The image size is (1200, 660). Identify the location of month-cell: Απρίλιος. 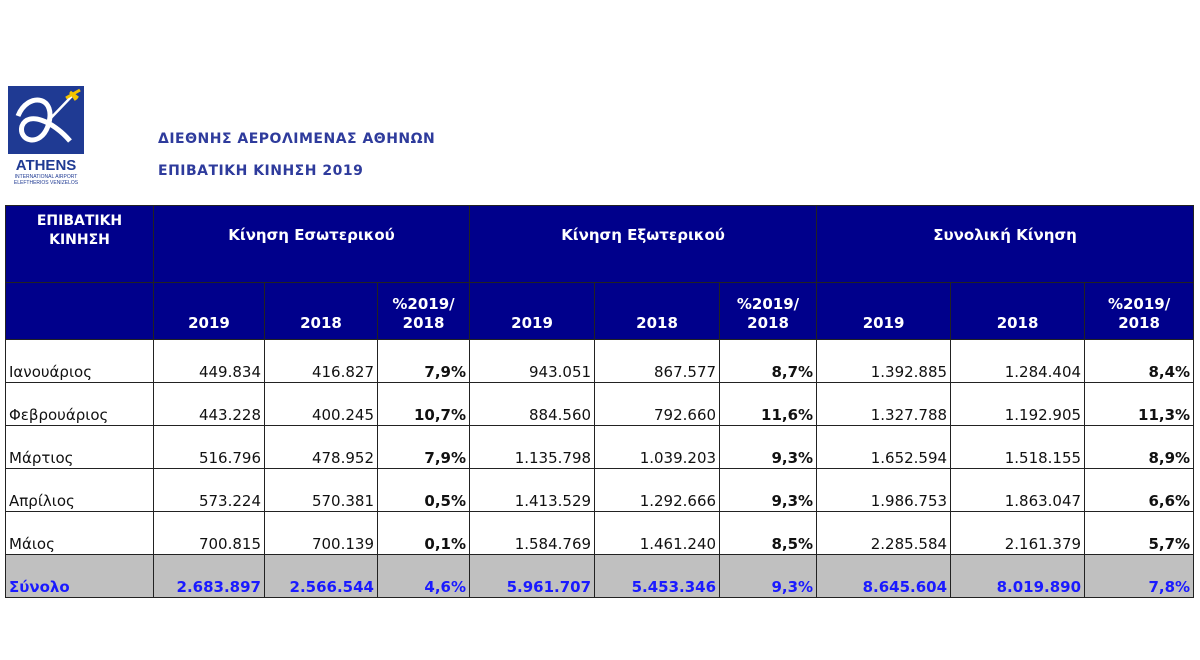
(79, 490).